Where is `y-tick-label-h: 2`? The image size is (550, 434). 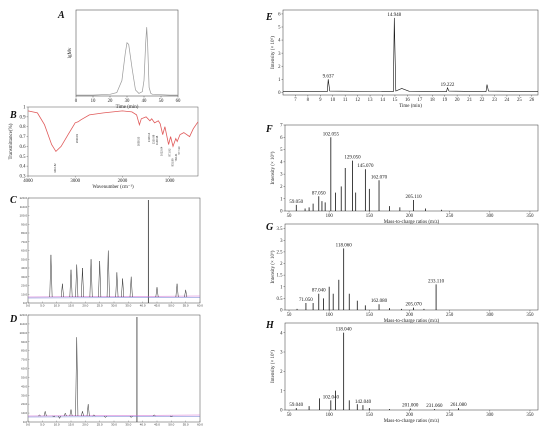 y-tick-label-h: 2 is located at coordinates (281, 372).